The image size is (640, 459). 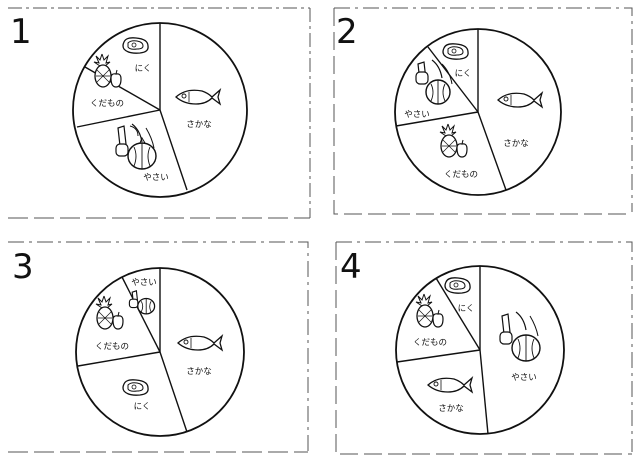 What do you see at coordinates (21, 32) in the screenshot?
I see `panel-number: 1` at bounding box center [21, 32].